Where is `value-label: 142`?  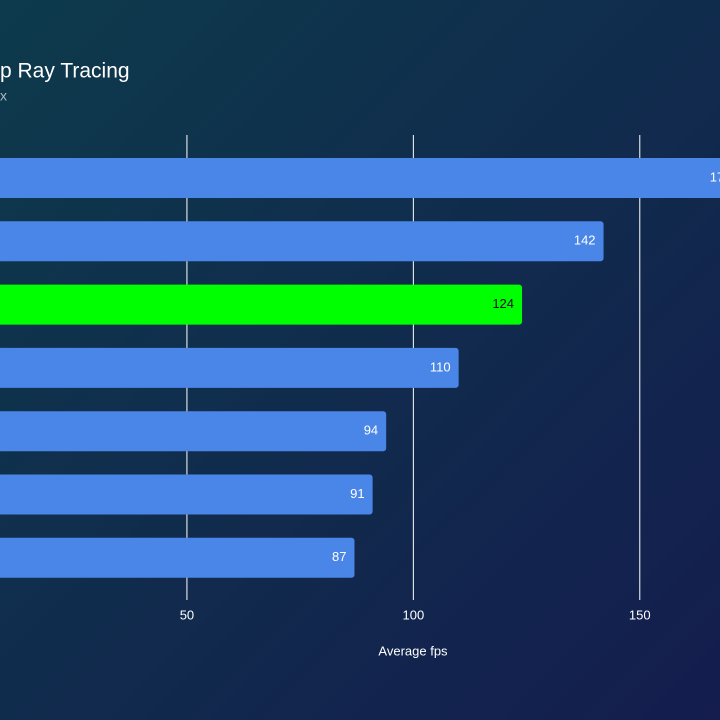
value-label: 142 is located at coordinates (585, 240).